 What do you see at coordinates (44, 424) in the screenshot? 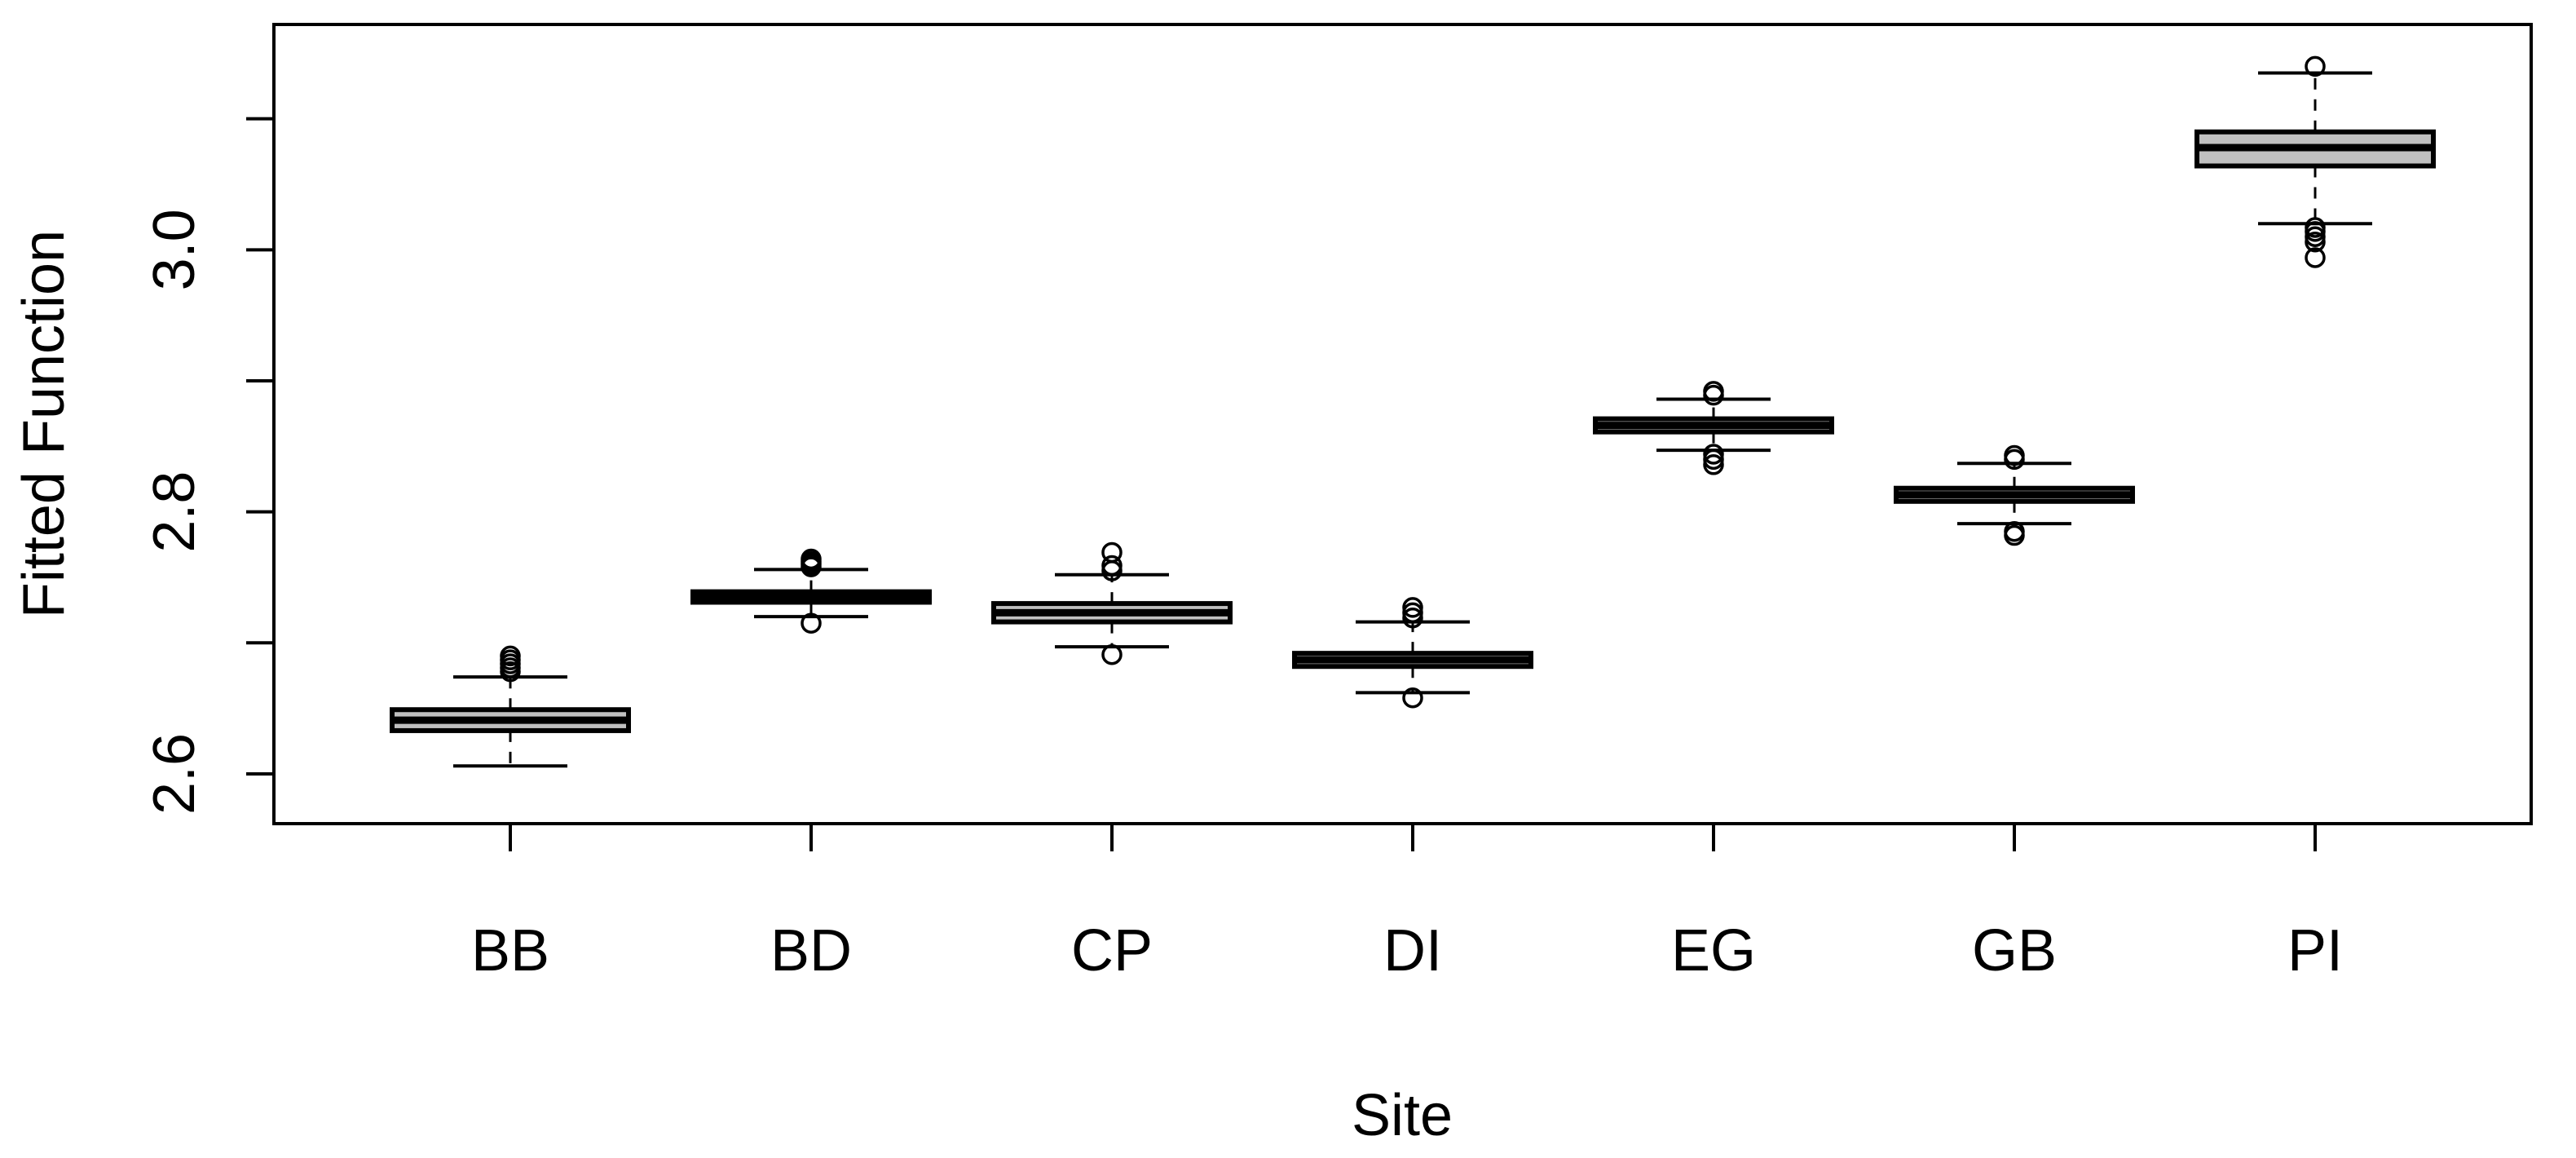
I see `y-axis-label: Fitted Function` at bounding box center [44, 424].